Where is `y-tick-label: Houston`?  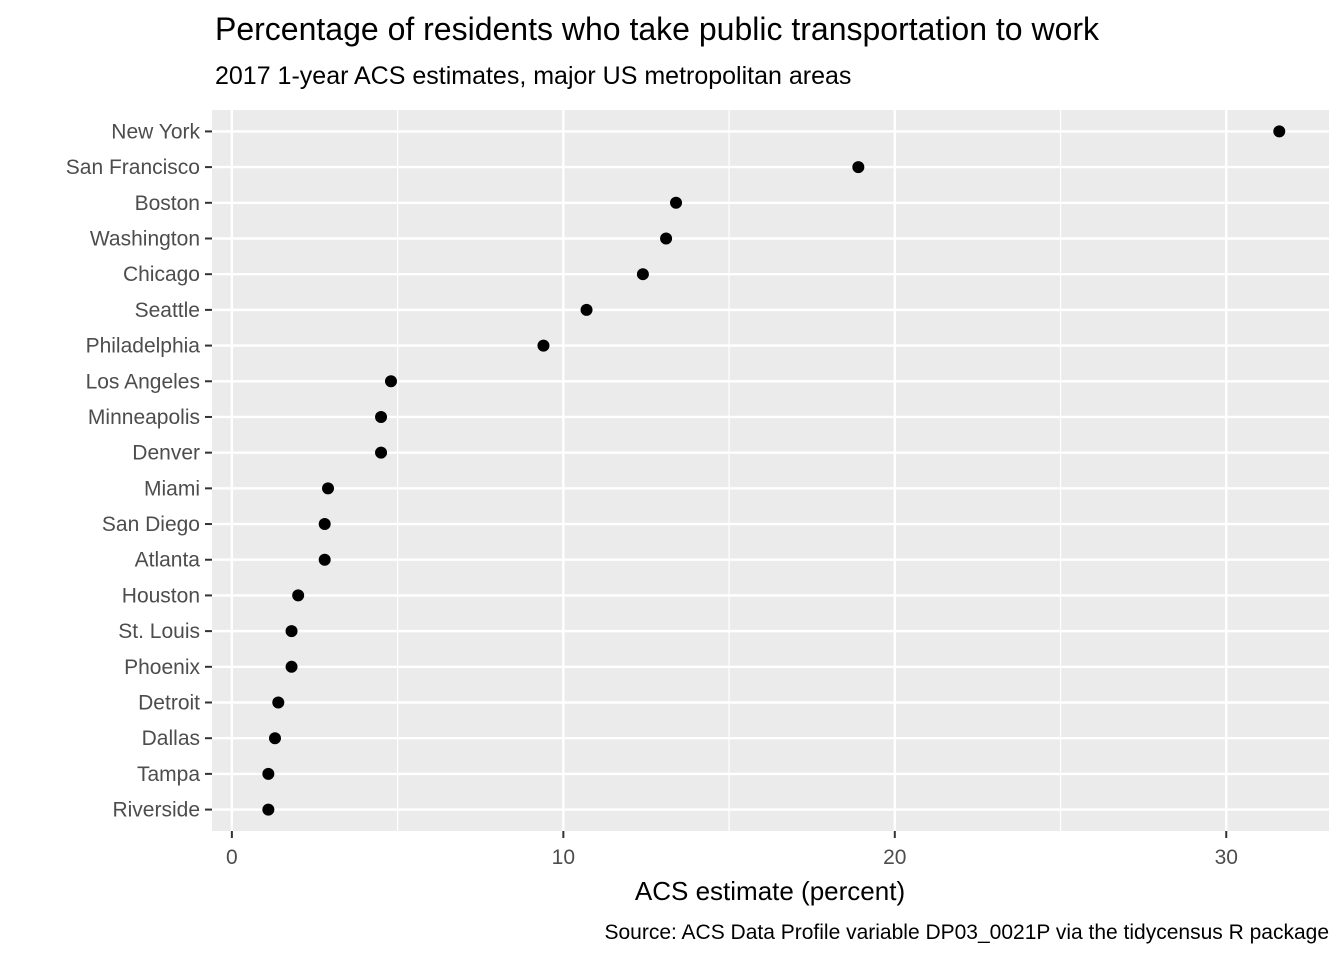 y-tick-label: Houston is located at coordinates (161, 595).